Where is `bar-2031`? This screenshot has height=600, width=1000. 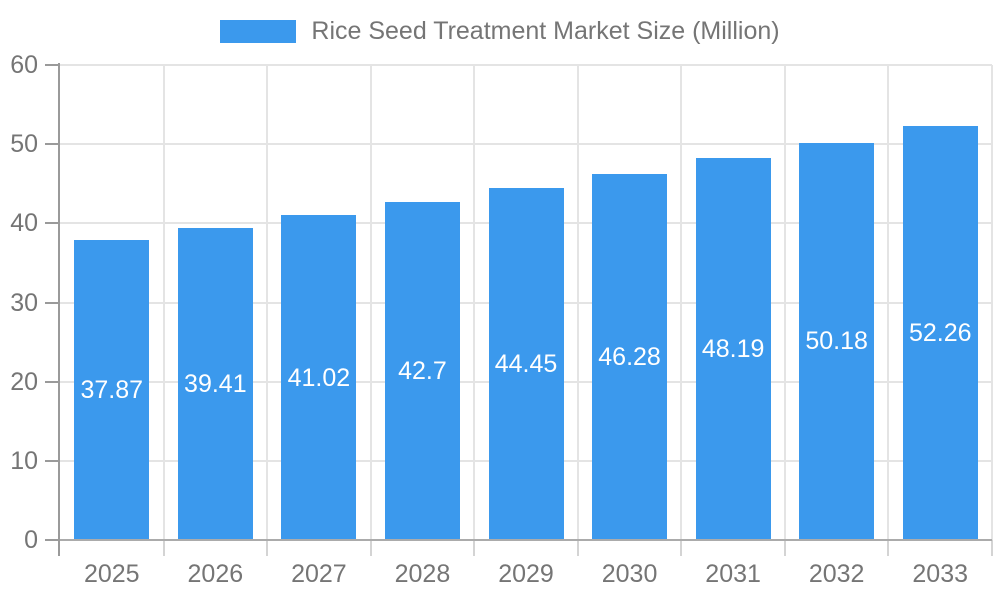
bar-2031 is located at coordinates (733, 349).